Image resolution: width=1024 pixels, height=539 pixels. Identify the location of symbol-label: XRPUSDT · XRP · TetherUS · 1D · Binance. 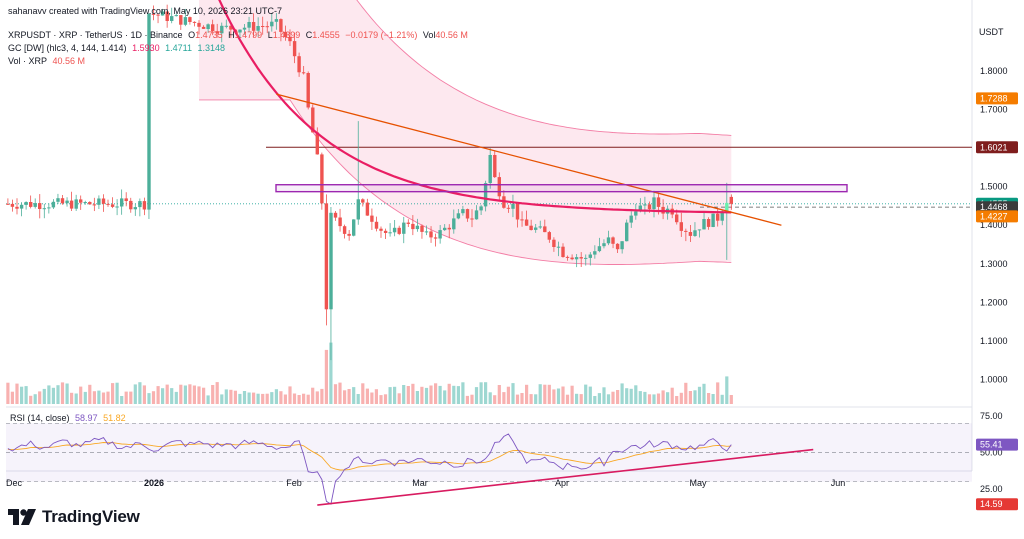
(95, 35).